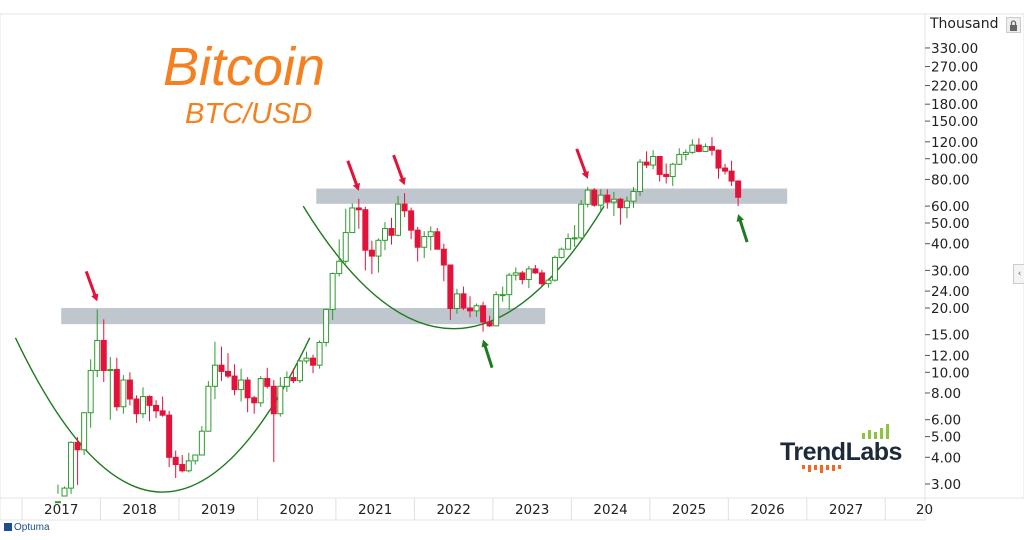 Image resolution: width=1024 pixels, height=540 pixels. Describe the element at coordinates (846, 510) in the screenshot. I see `x-tick-label: 2027` at that location.